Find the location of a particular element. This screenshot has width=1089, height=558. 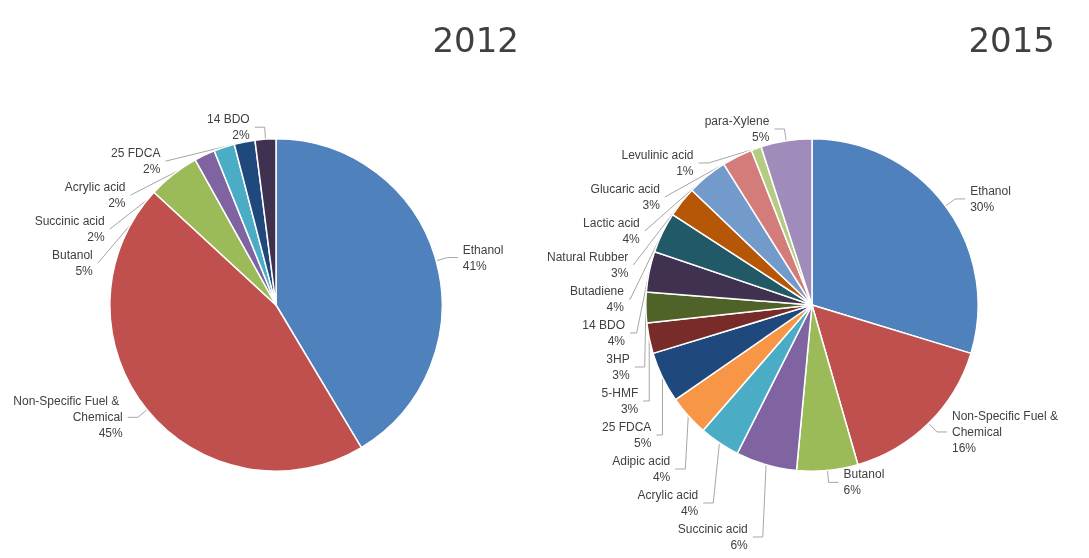

slice-label: Adipic acid is located at coordinates (641, 460).